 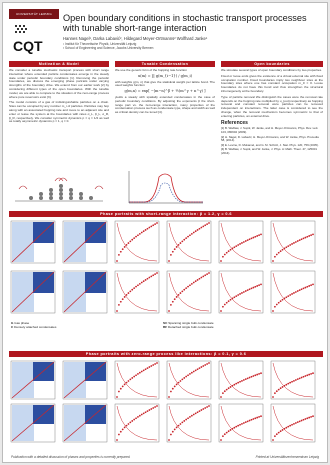 I want to click on legend-key-bf: BF, so click(x=165, y=327).